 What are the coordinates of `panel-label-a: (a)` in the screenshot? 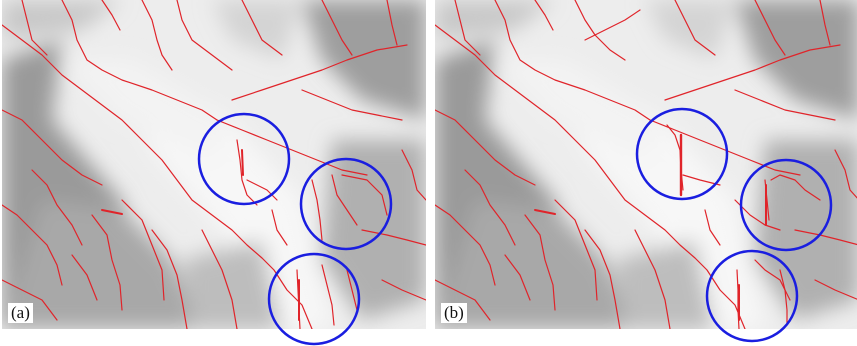 It's located at (20, 313).